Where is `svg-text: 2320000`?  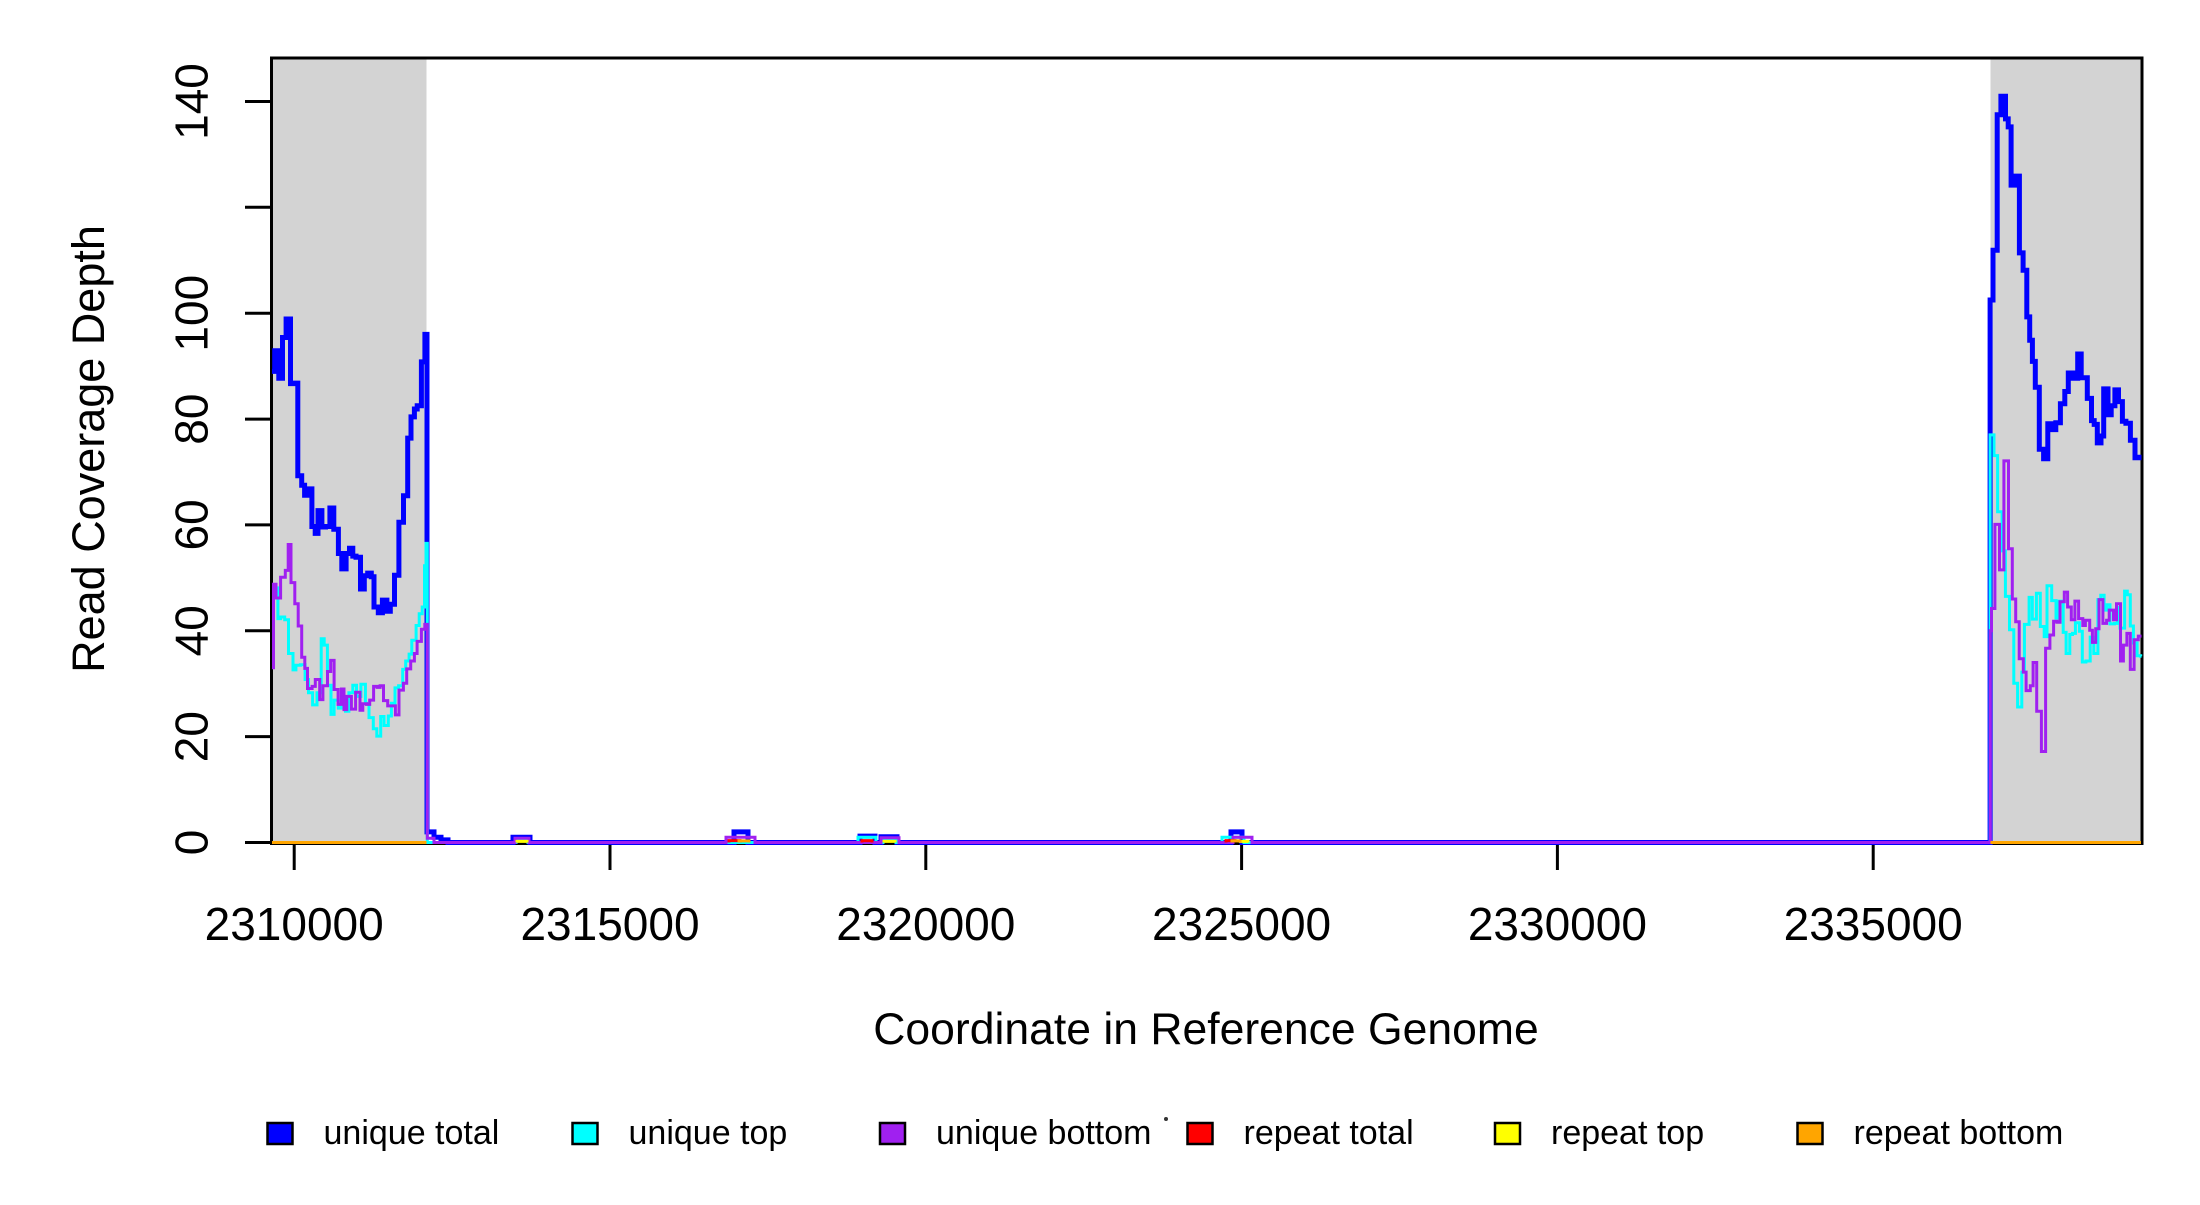
svg-text: 2320000 is located at coordinates (925, 924).